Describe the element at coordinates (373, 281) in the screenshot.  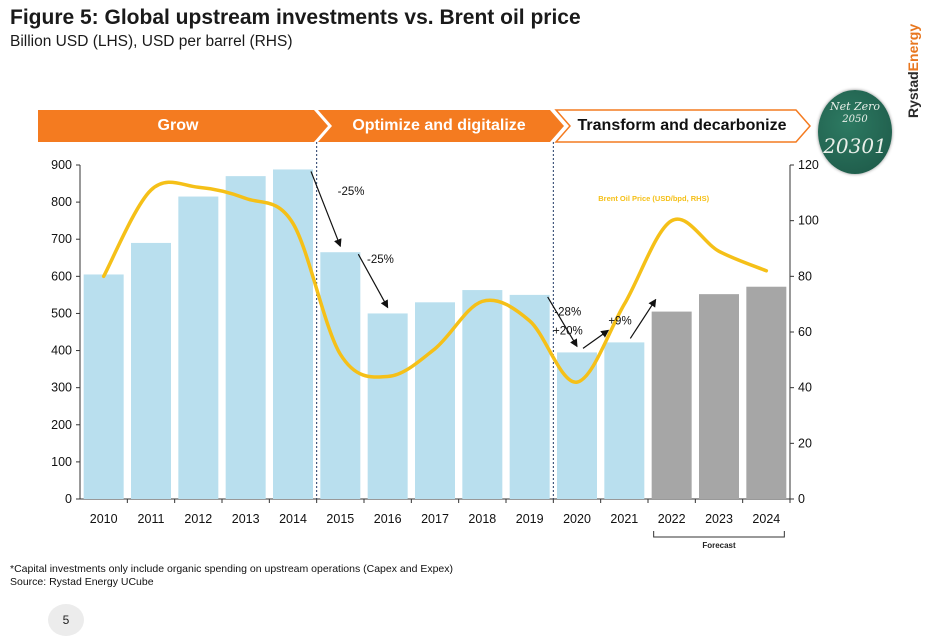
I see `change-arrow-2016` at that location.